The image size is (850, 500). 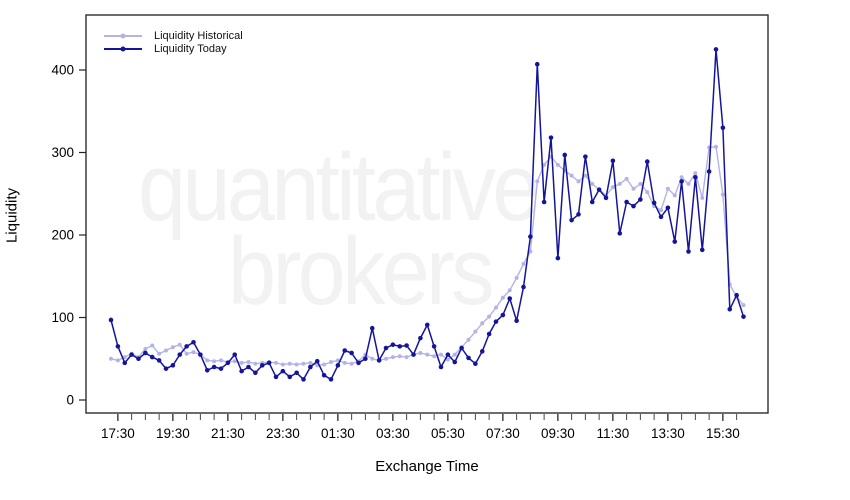 I want to click on y-axis-title: Liquidity, so click(x=12, y=215).